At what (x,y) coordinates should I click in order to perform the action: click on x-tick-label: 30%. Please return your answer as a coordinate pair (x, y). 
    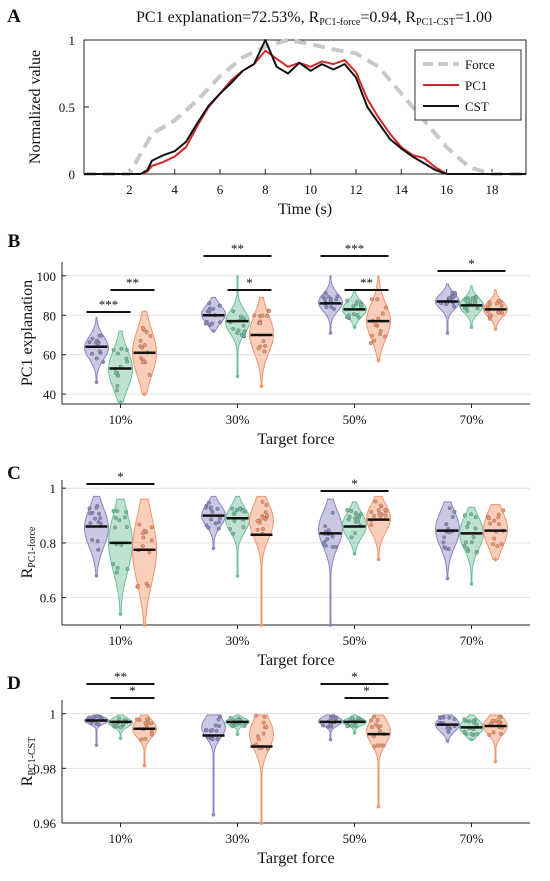
    Looking at the image, I should click on (238, 419).